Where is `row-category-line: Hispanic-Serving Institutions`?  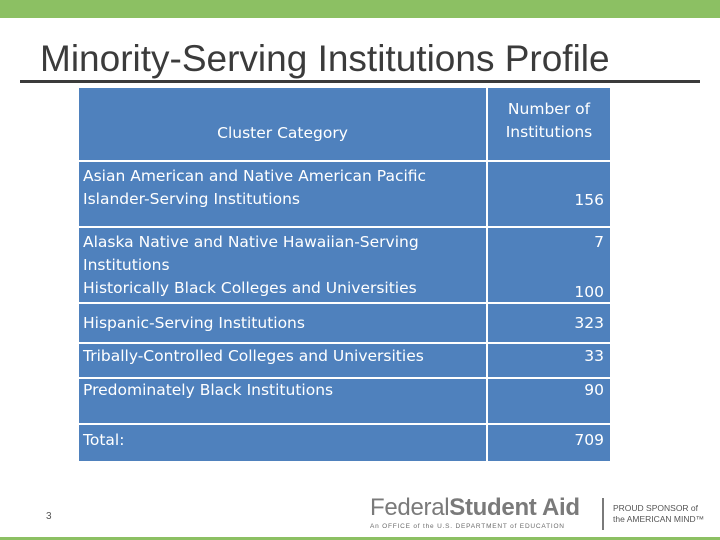 row-category-line: Hispanic-Serving Institutions is located at coordinates (194, 323).